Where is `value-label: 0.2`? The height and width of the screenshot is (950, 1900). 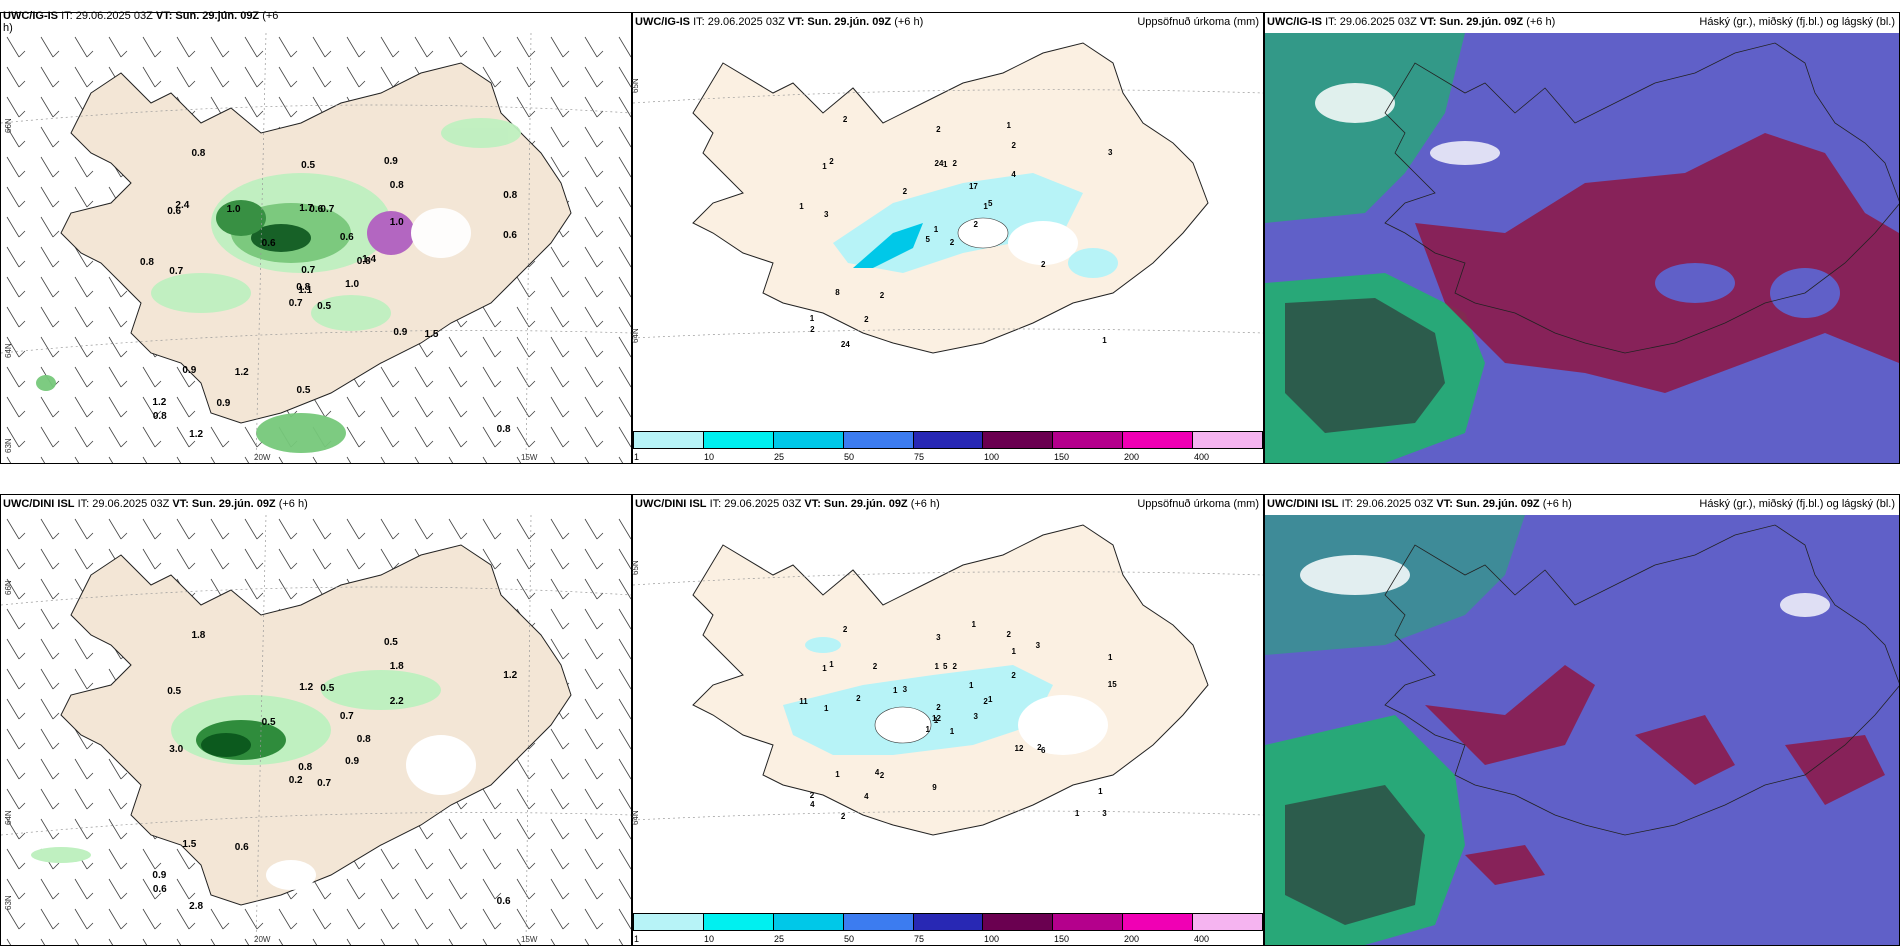 value-label: 0.2 is located at coordinates (295, 780).